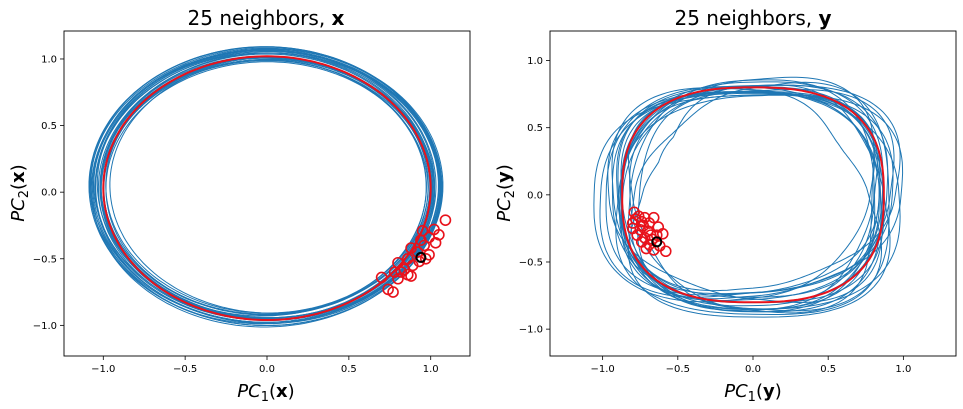 Image resolution: width=963 pixels, height=409 pixels. What do you see at coordinates (266, 18) in the screenshot?
I see `chart-title-x: 25 neighbors, x` at bounding box center [266, 18].